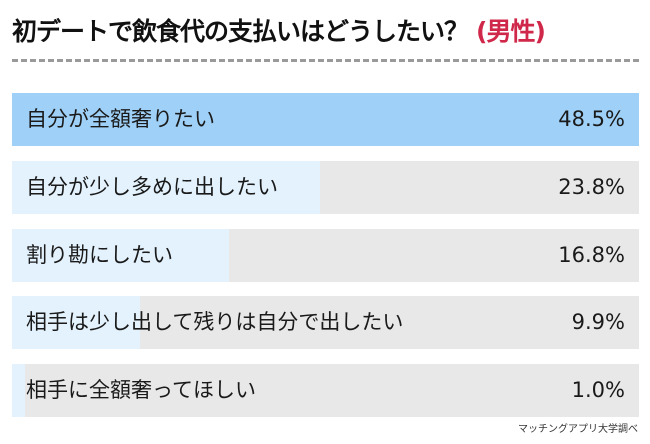 The height and width of the screenshot is (444, 650). I want to click on category-label: 相手は少し出して残りは自分で出したい, so click(215, 322).